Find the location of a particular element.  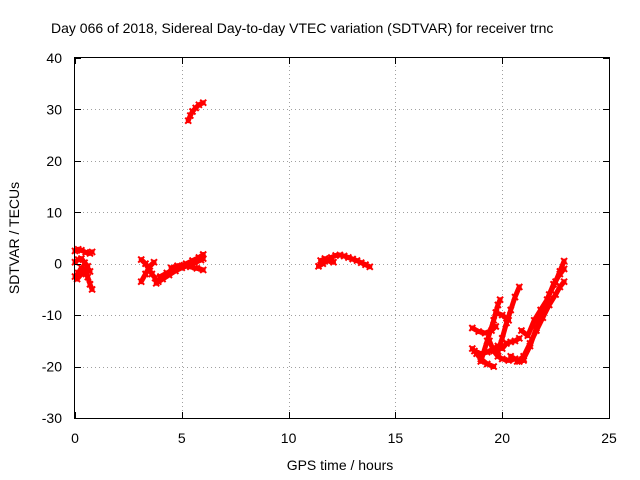

x-tick-label: 25 is located at coordinates (609, 438).